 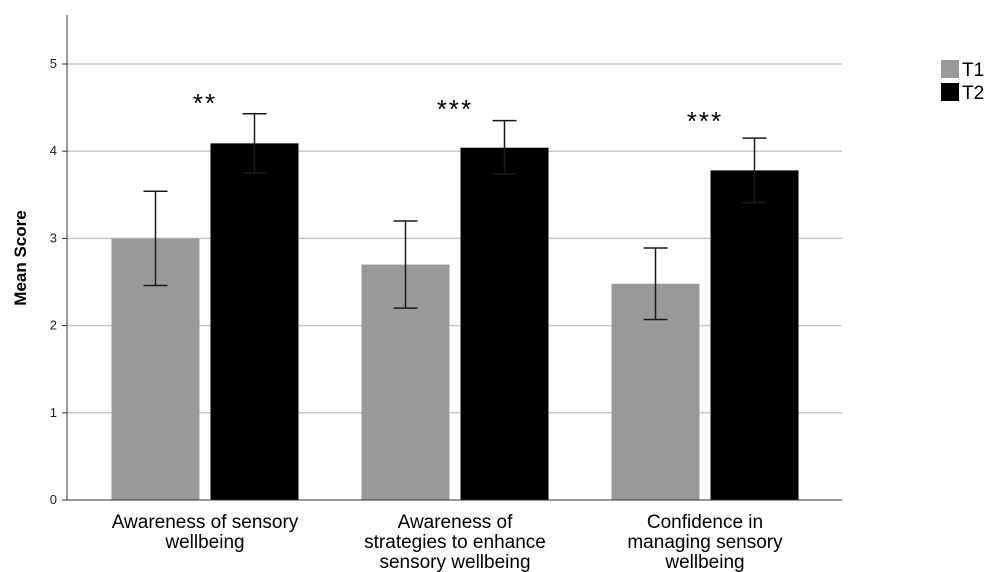 What do you see at coordinates (973, 93) in the screenshot?
I see `legend-label-T2: T2` at bounding box center [973, 93].